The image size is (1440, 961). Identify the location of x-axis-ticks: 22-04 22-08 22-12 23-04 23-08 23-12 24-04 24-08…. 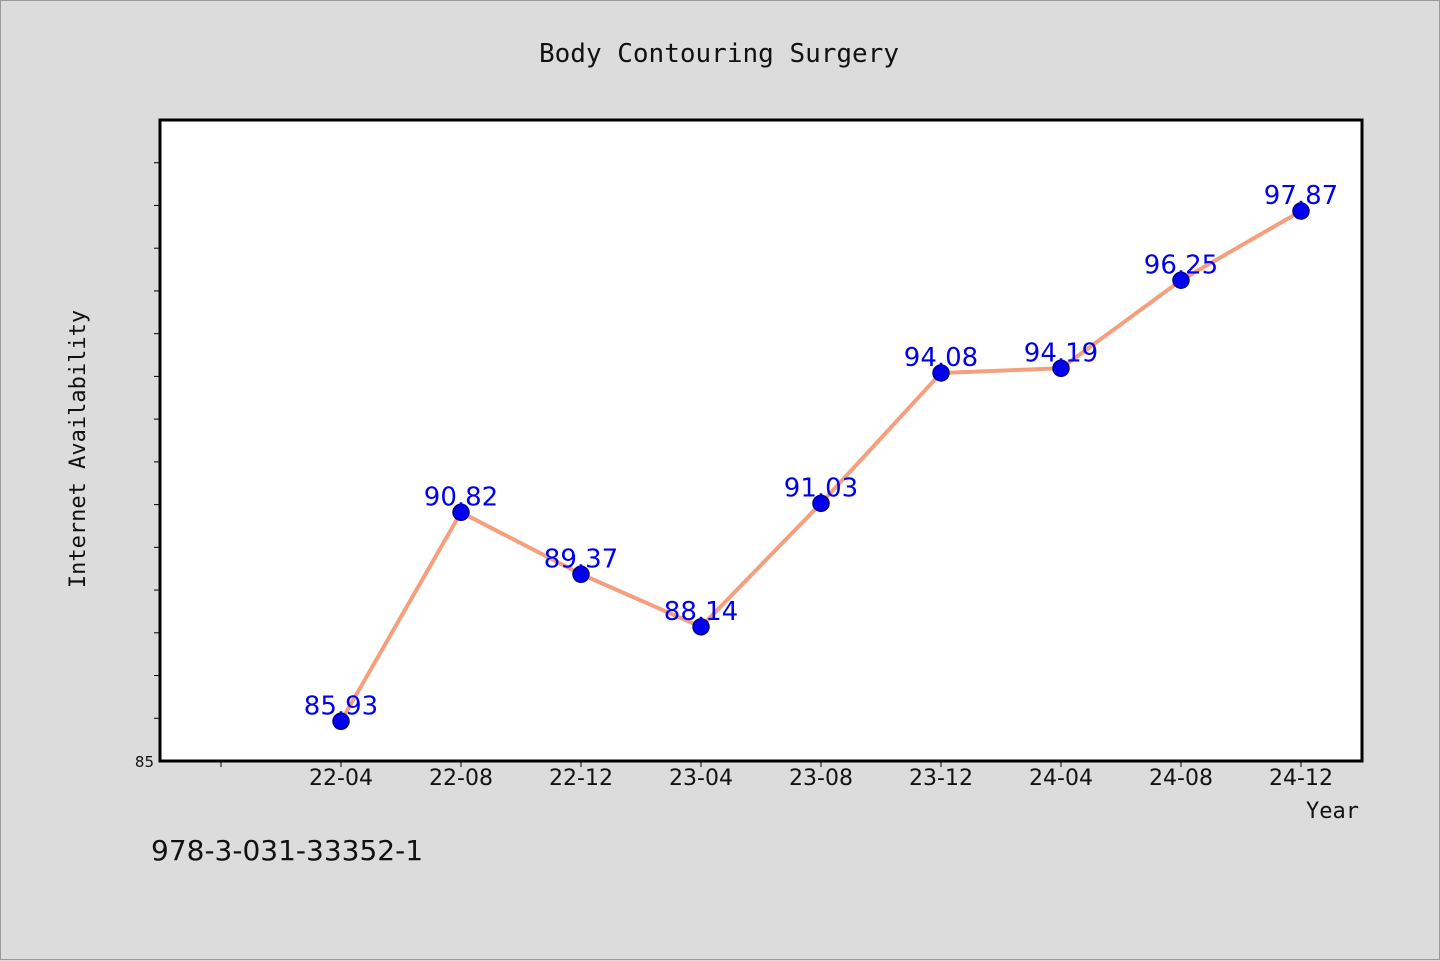
(776, 776).